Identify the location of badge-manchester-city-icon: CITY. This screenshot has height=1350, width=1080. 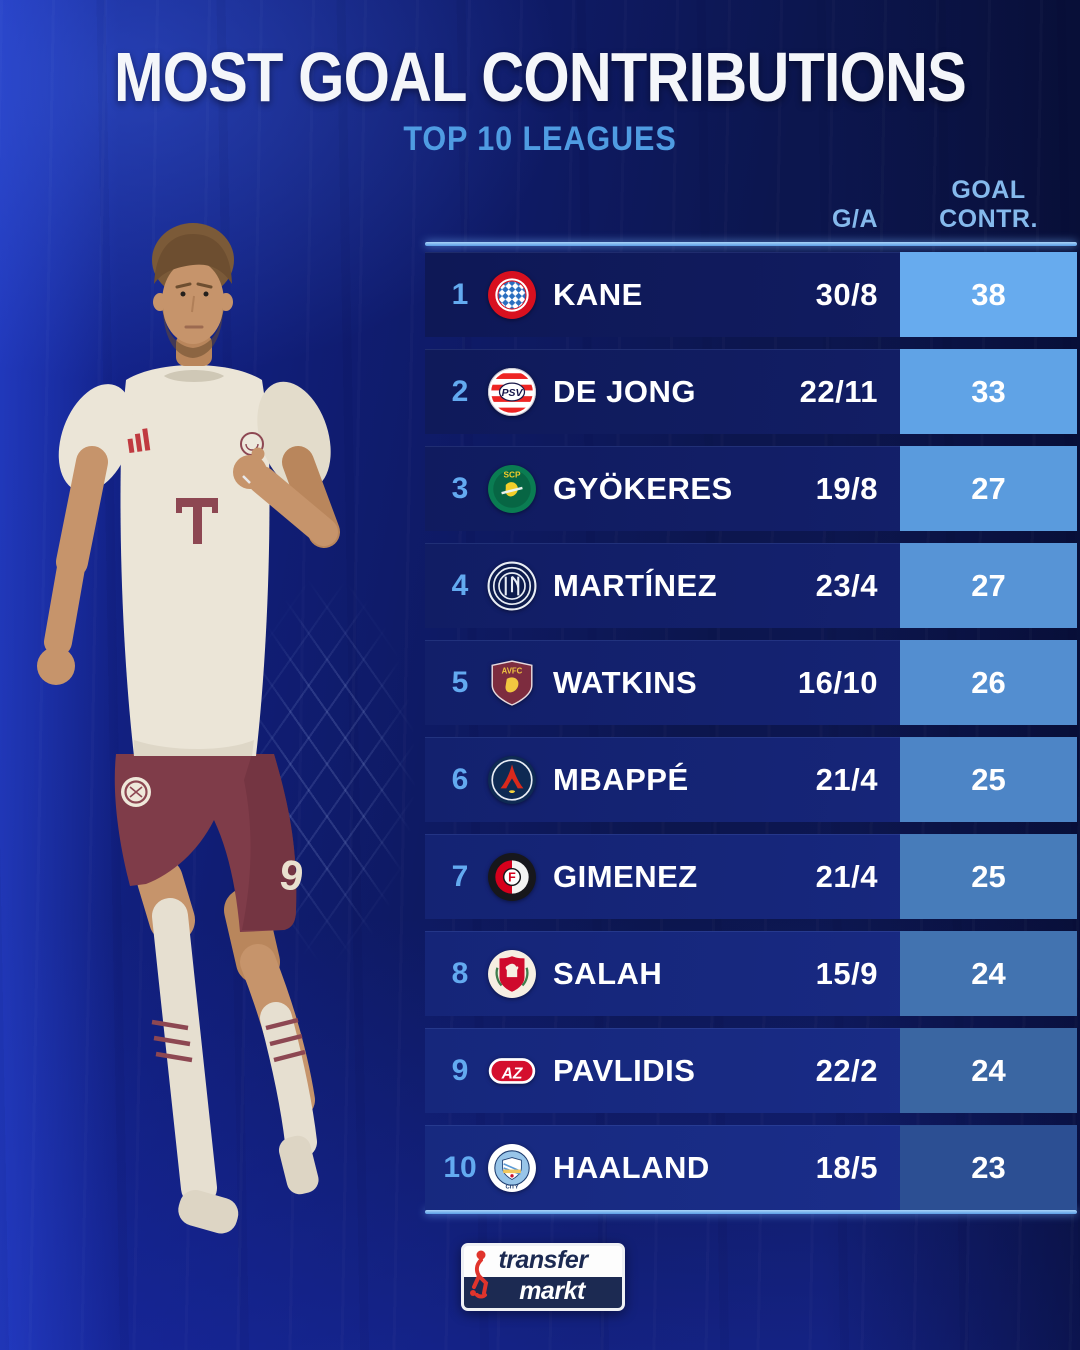
(512, 1168).